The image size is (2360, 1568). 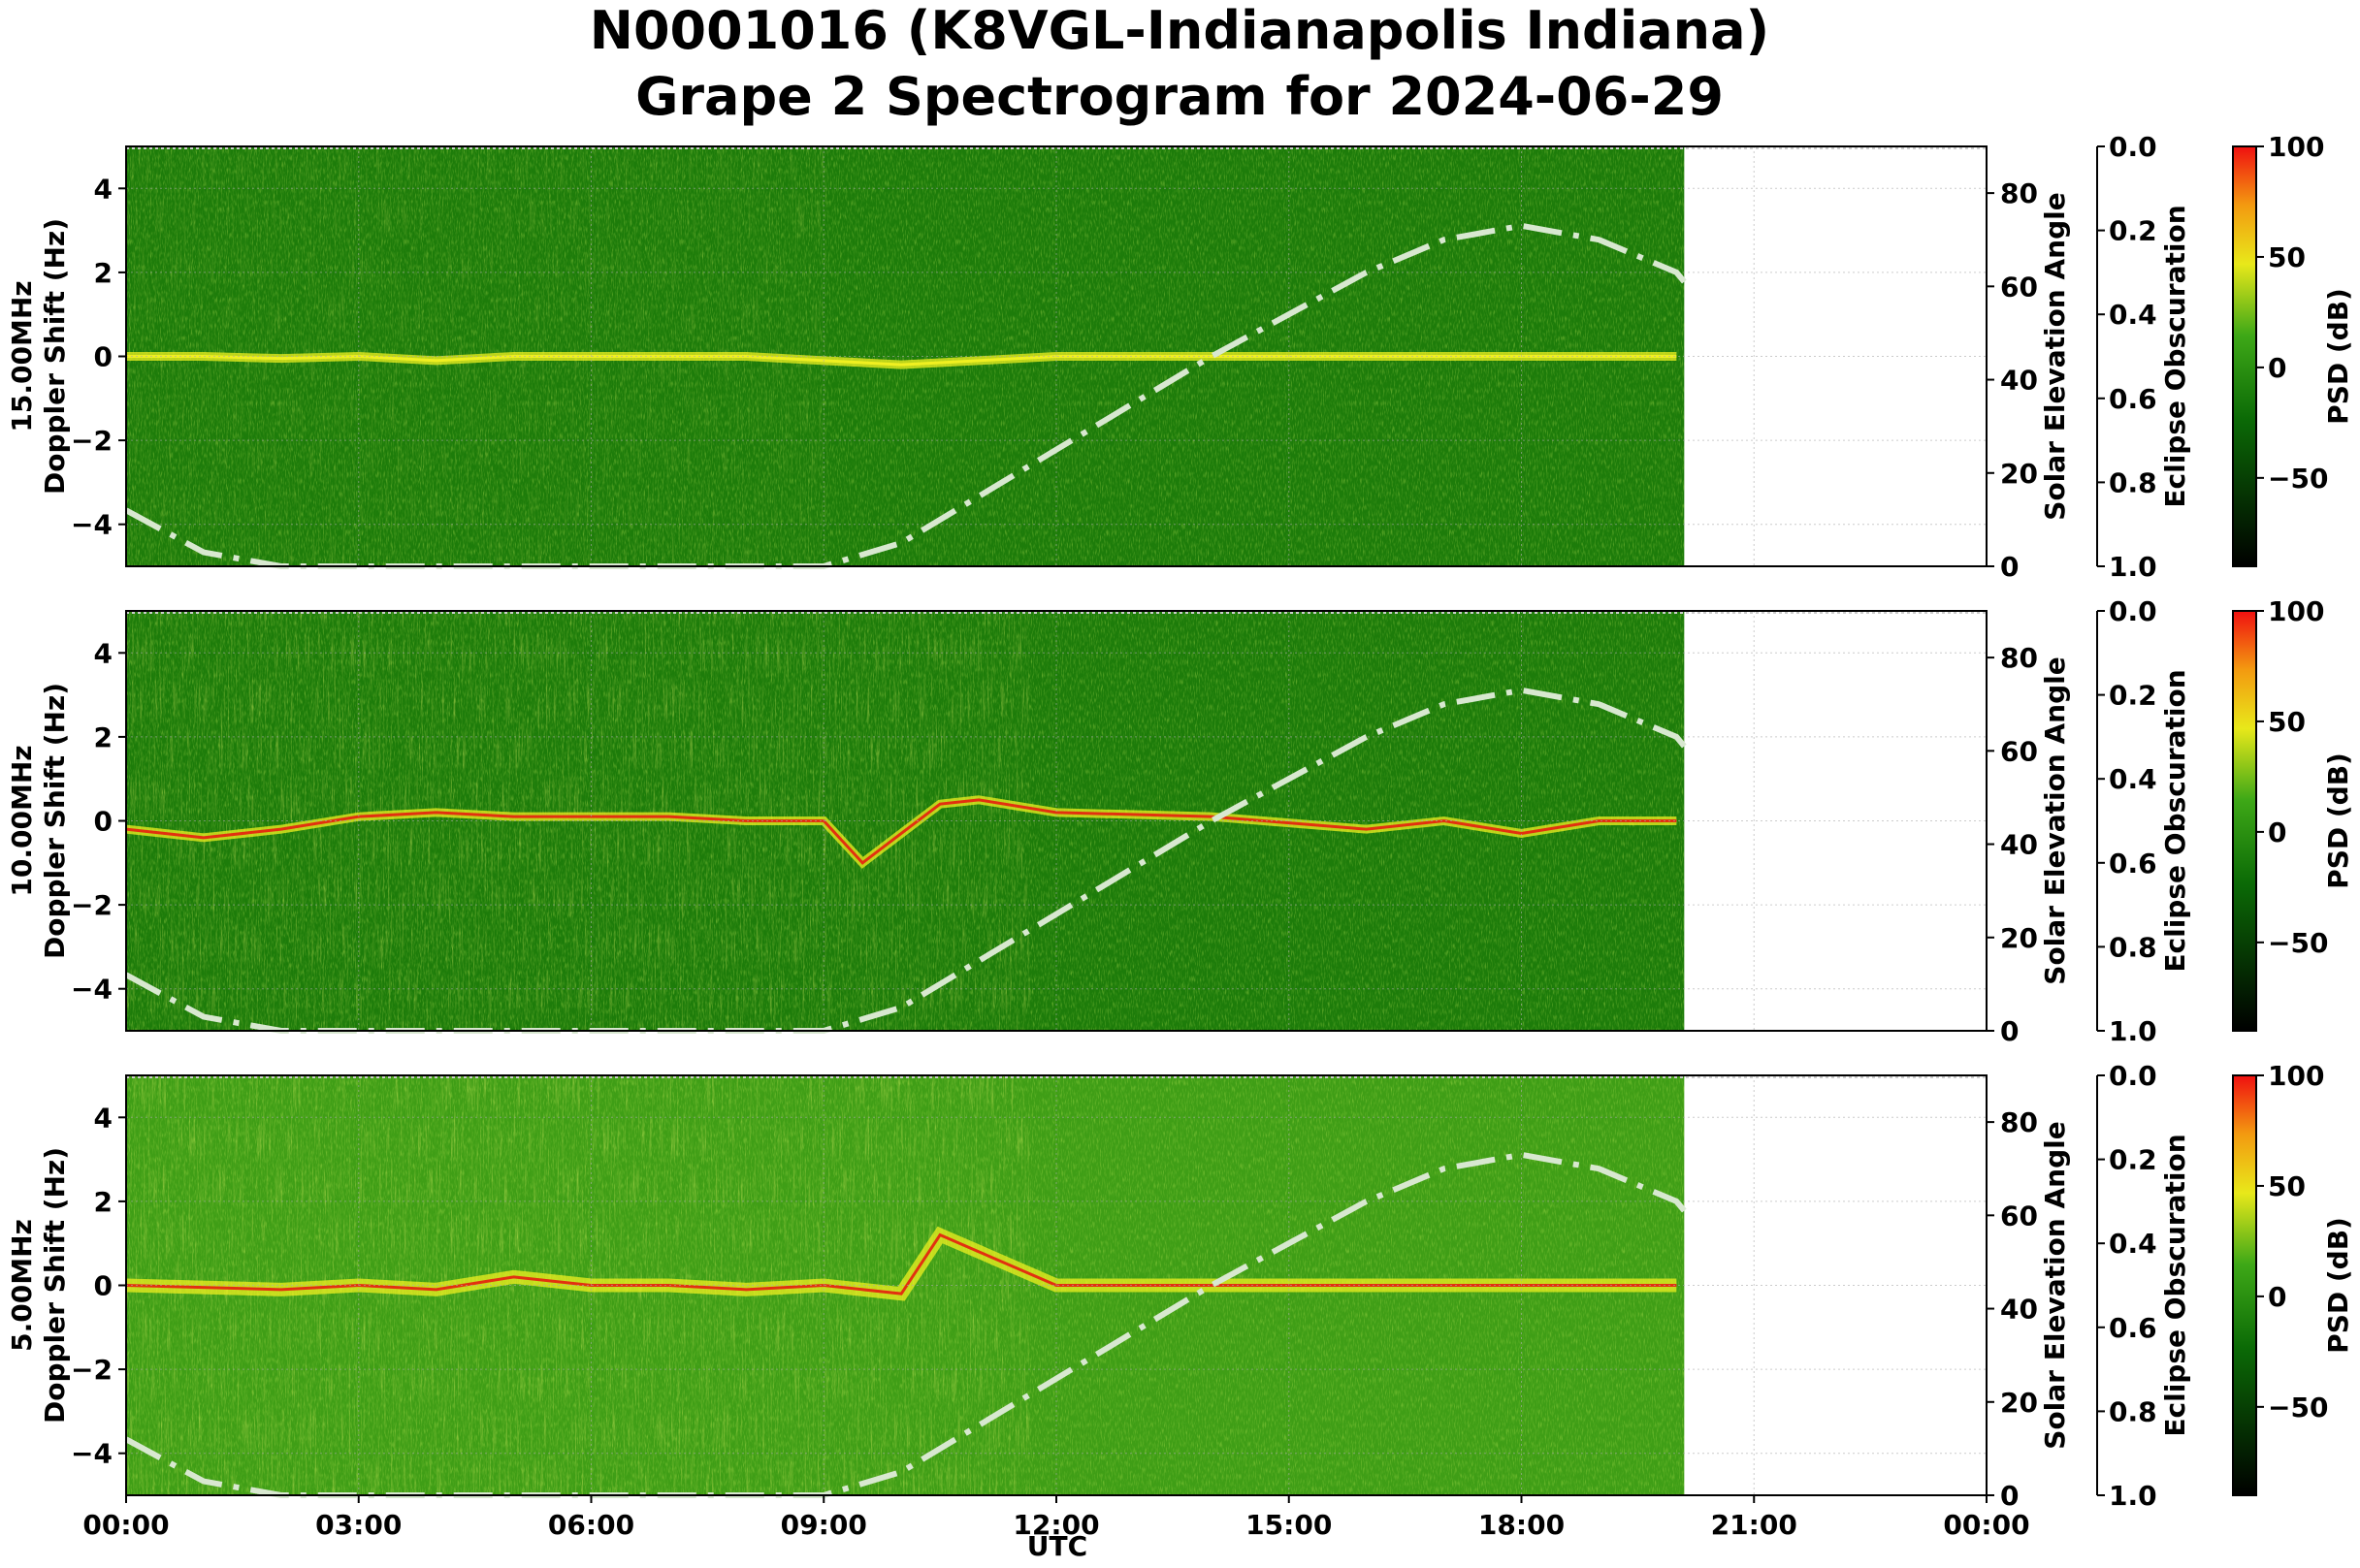 I want to click on y-axis-label: 5.00MHz Doppler Shift (Hz), so click(x=38, y=1285).